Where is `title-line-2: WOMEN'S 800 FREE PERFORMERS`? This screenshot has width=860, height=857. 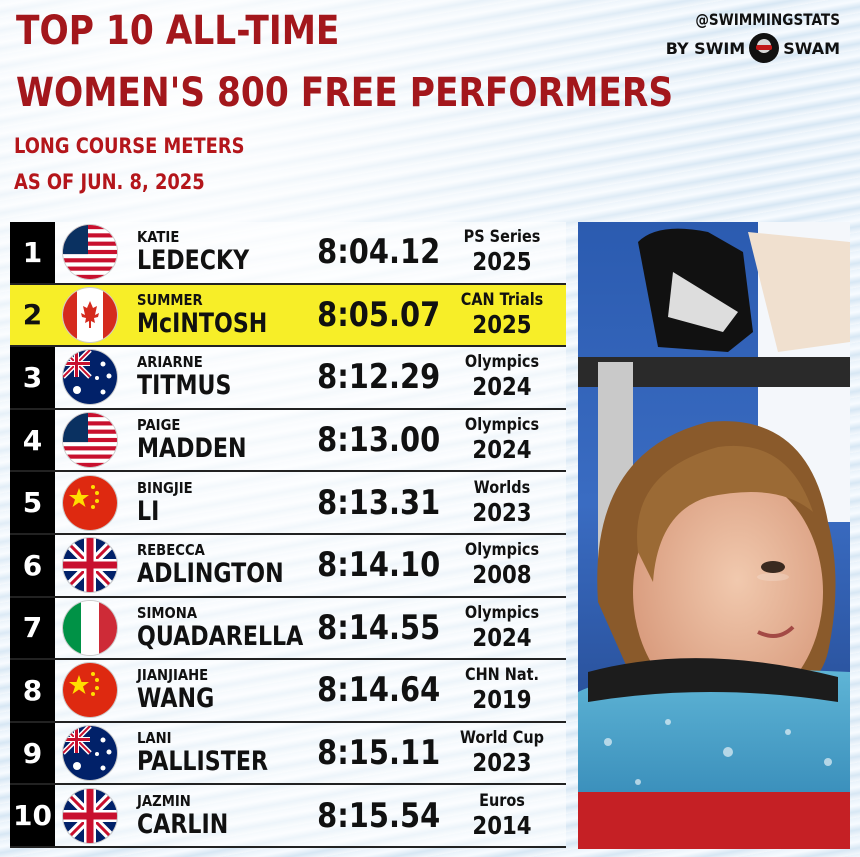 title-line-2: WOMEN'S 800 FREE PERFORMERS is located at coordinates (345, 93).